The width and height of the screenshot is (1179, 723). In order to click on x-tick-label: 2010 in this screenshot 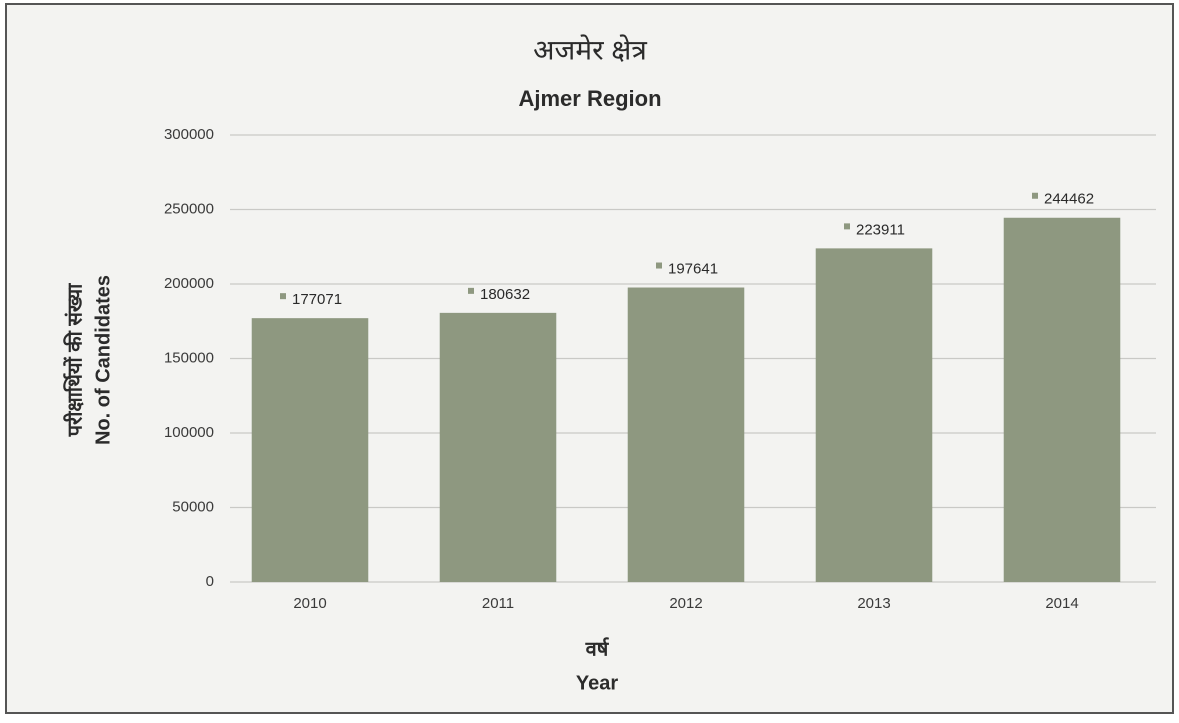, I will do `click(309, 603)`.